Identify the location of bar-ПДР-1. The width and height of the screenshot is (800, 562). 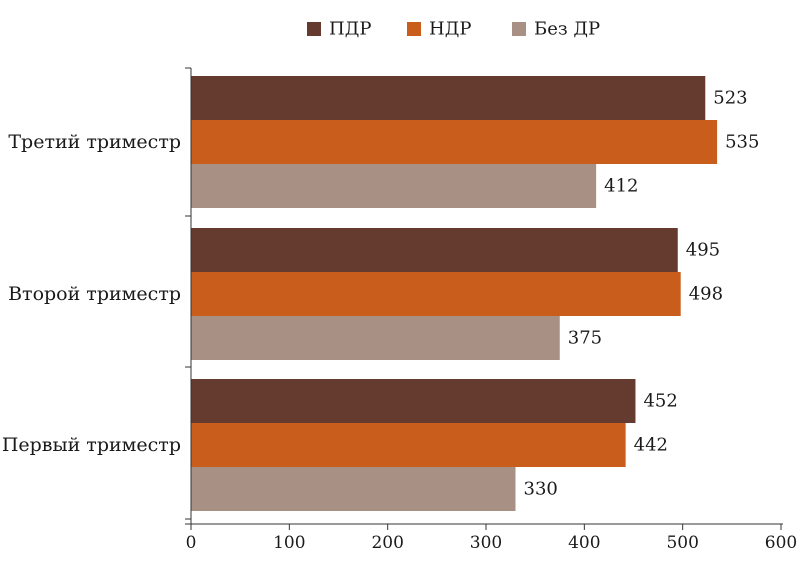
(434, 250).